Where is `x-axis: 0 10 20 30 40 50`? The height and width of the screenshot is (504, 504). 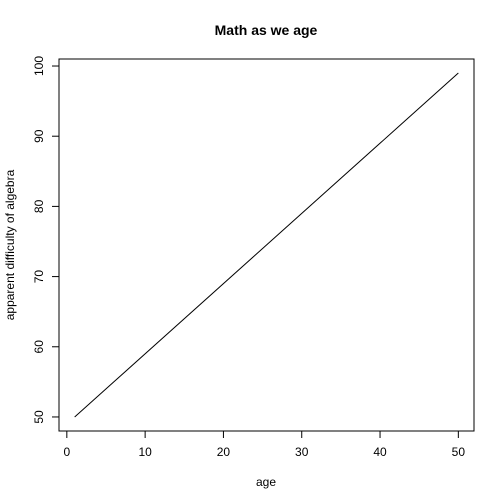 x-axis: 0 10 20 30 40 50 is located at coordinates (264, 444).